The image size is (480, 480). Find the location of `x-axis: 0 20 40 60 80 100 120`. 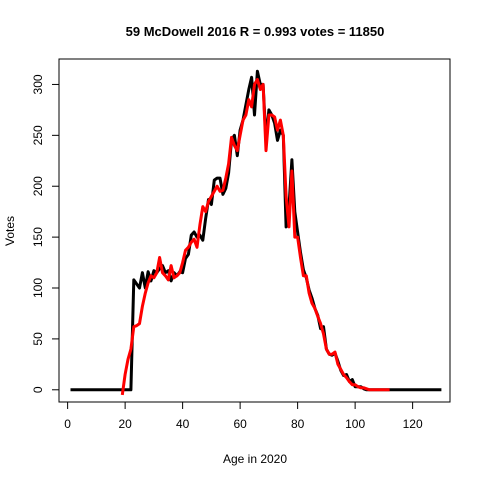

x-axis: 0 20 40 60 80 100 120 is located at coordinates (243, 416).